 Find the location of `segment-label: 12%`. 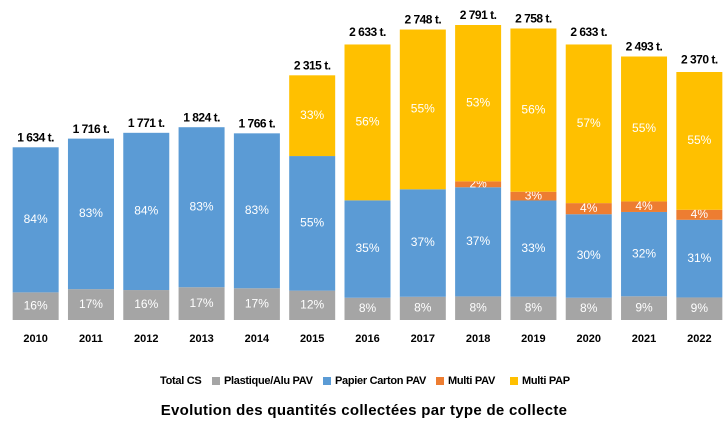

segment-label: 12% is located at coordinates (312, 304).